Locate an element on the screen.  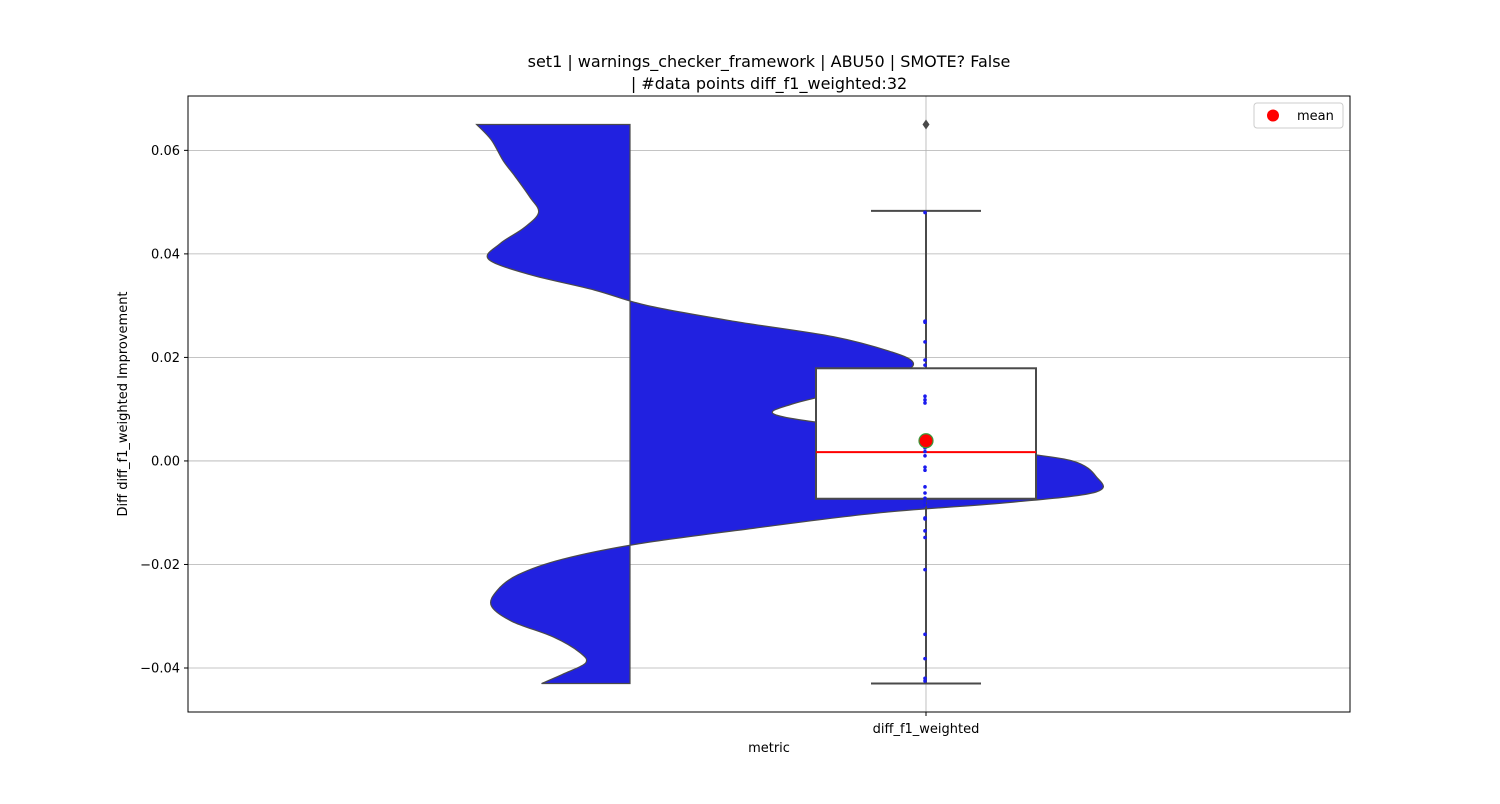
y-tick-label: 0.00 is located at coordinates (165, 461).